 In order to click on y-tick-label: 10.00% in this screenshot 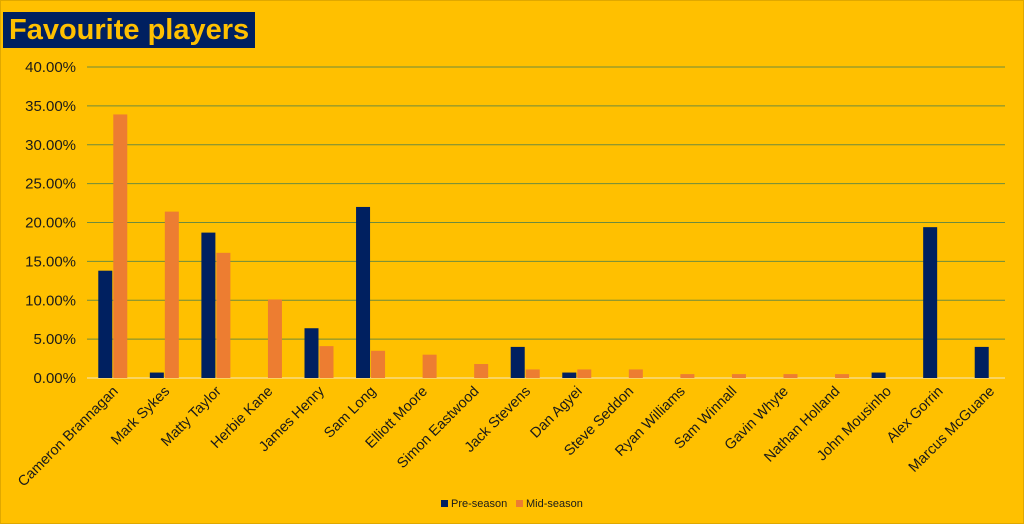, I will do `click(50, 300)`.